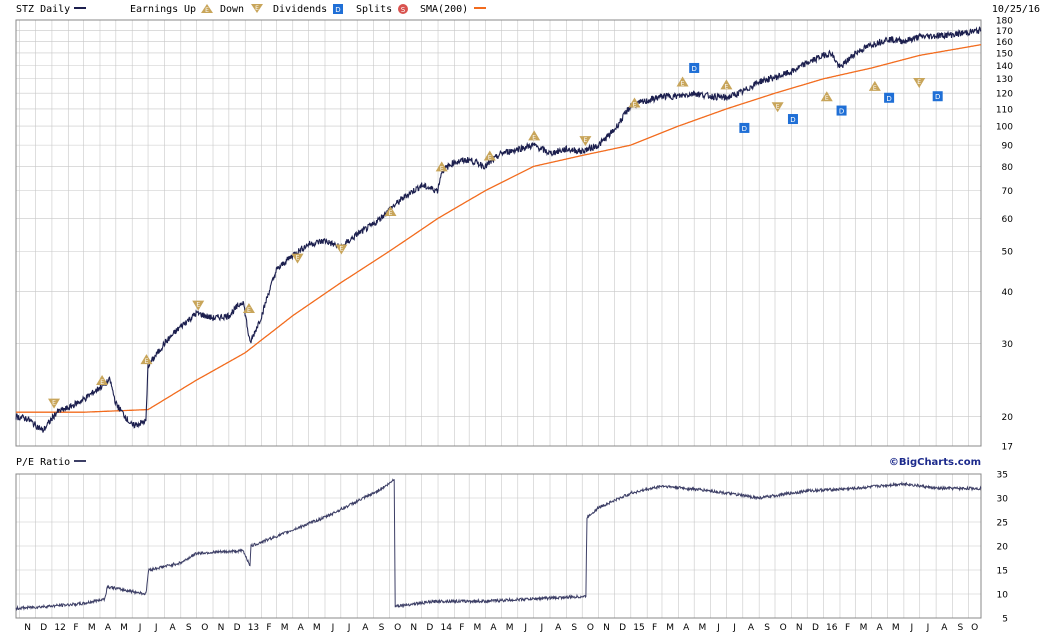 The height and width of the screenshot is (635, 1045). What do you see at coordinates (1004, 95) in the screenshot?
I see `price-y-tick-label: 120` at bounding box center [1004, 95].